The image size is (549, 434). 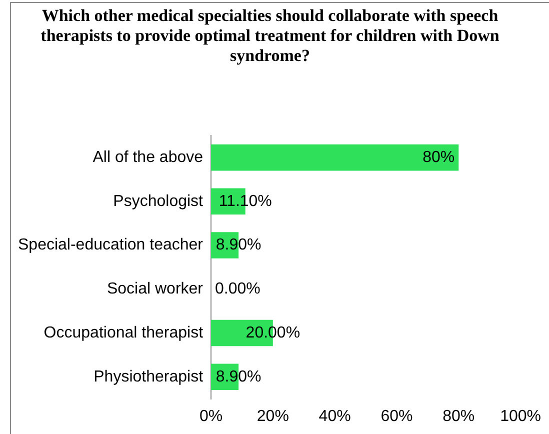 I want to click on y-tick-label: Social worker, so click(x=155, y=289).